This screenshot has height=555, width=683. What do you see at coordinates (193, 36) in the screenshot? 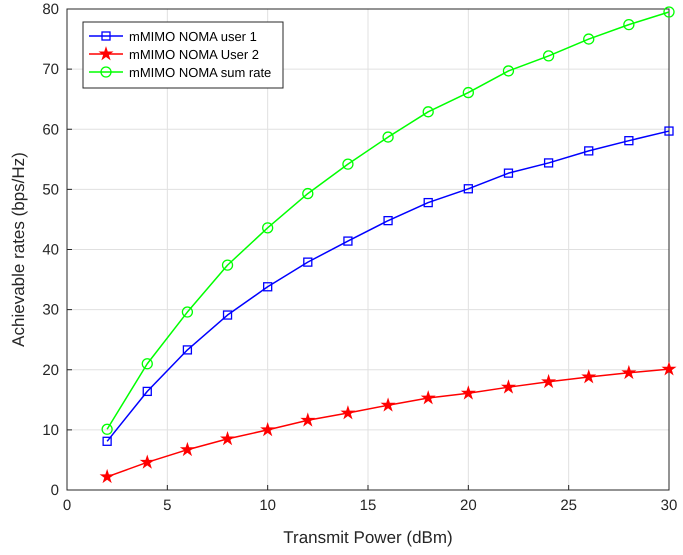
I see `legend-label: mMIMO NOMA user 1` at bounding box center [193, 36].